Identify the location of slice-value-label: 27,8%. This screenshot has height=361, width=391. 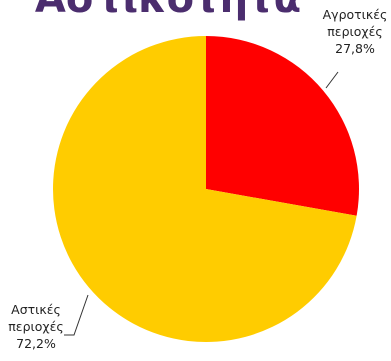
(355, 48).